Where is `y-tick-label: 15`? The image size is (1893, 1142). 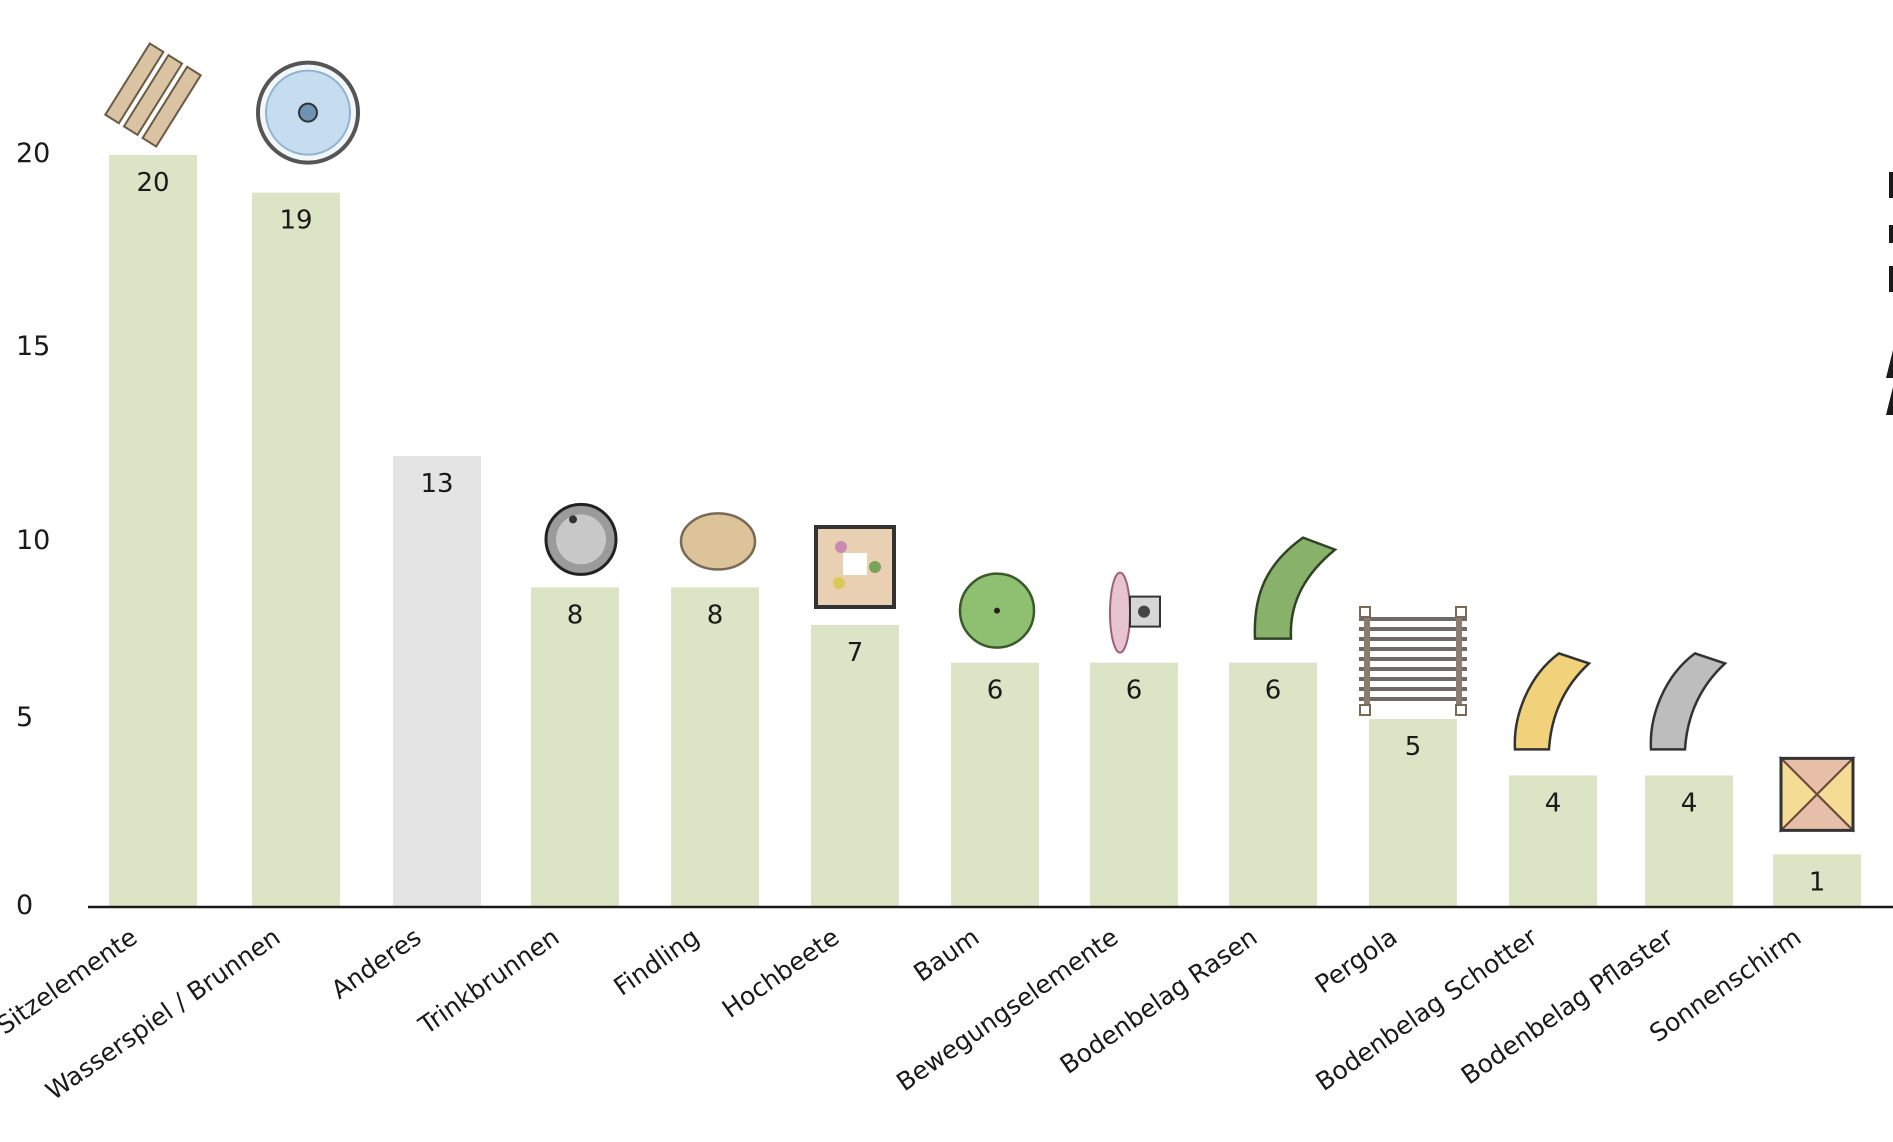 y-tick-label: 15 is located at coordinates (33, 346).